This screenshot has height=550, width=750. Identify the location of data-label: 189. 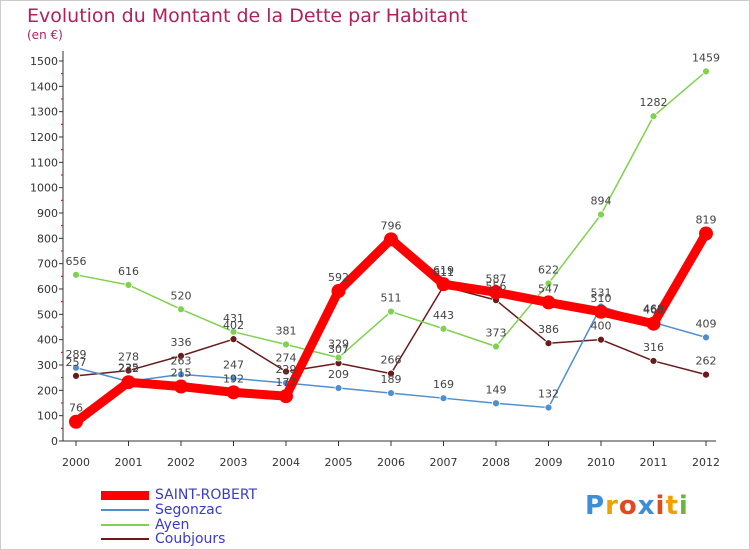
(391, 379).